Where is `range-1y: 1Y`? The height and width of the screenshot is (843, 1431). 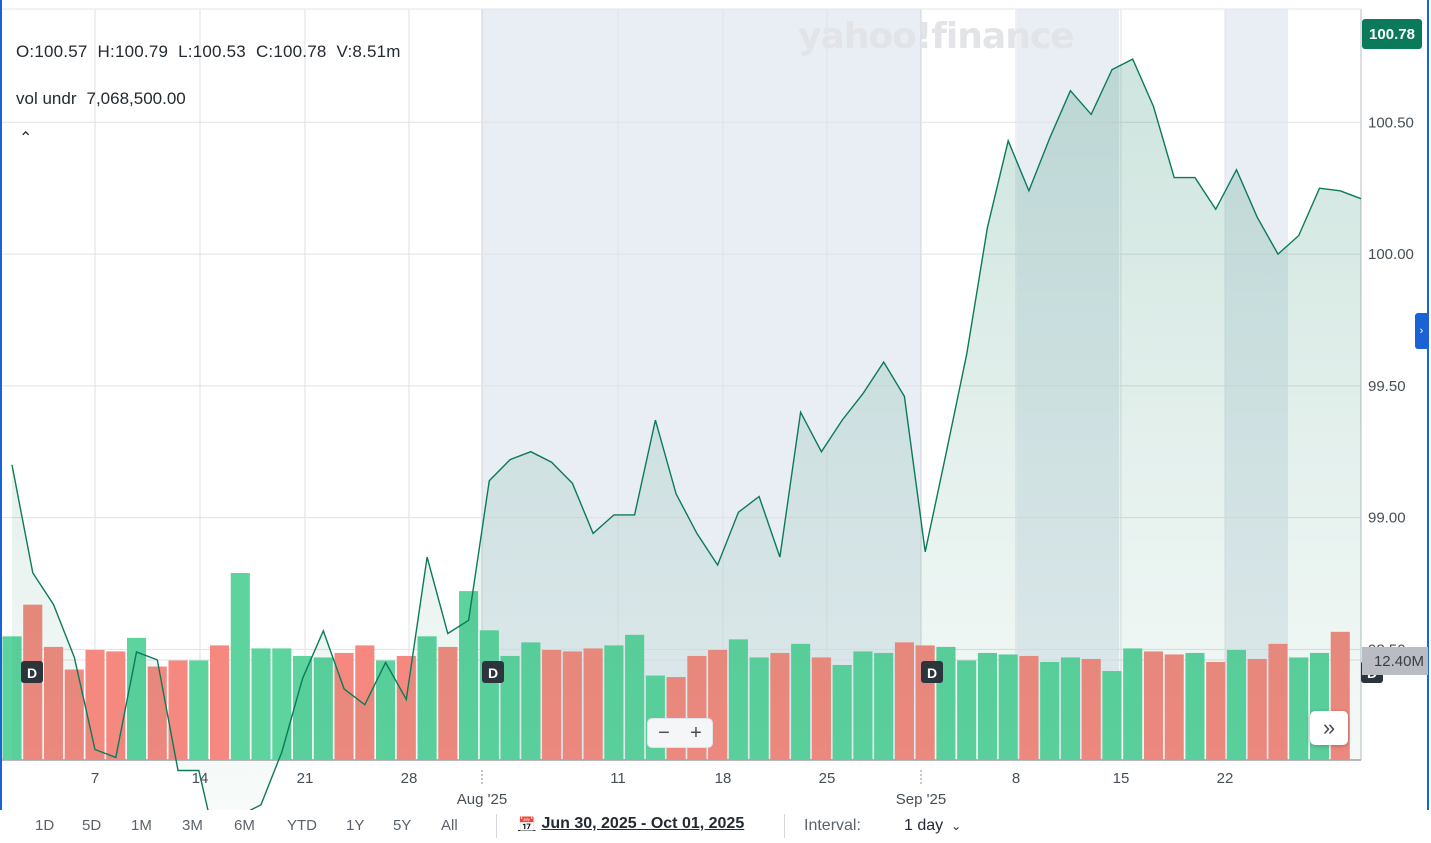 range-1y: 1Y is located at coordinates (355, 825).